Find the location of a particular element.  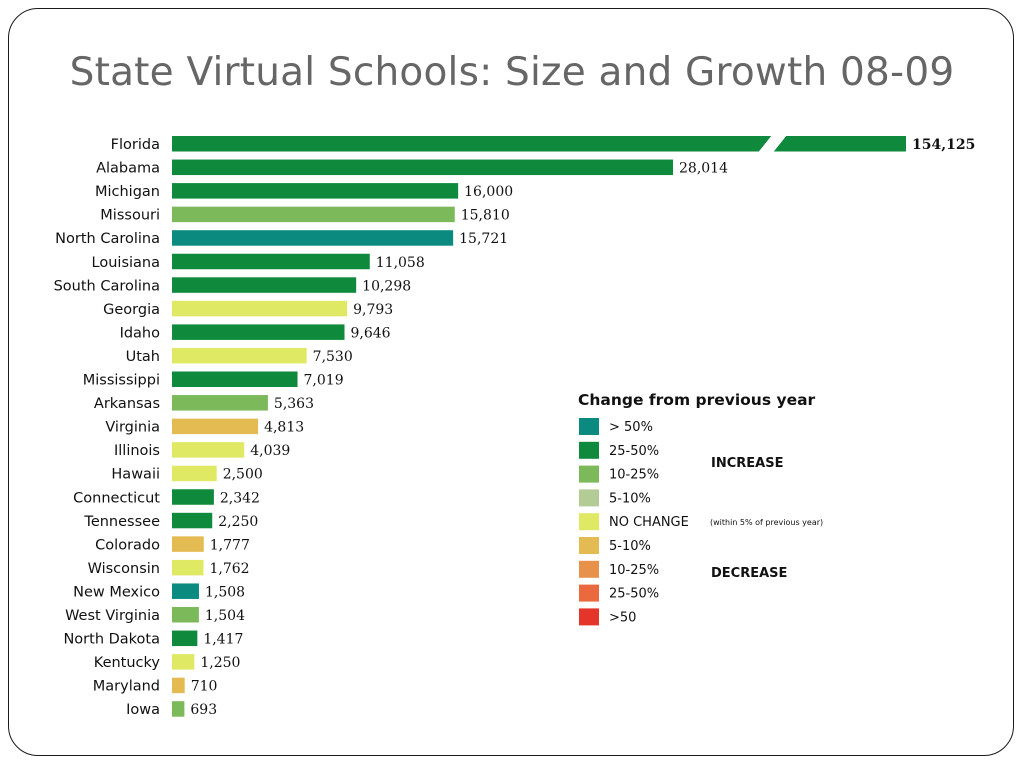

state-label-new-mexico: New Mexico is located at coordinates (116, 592).